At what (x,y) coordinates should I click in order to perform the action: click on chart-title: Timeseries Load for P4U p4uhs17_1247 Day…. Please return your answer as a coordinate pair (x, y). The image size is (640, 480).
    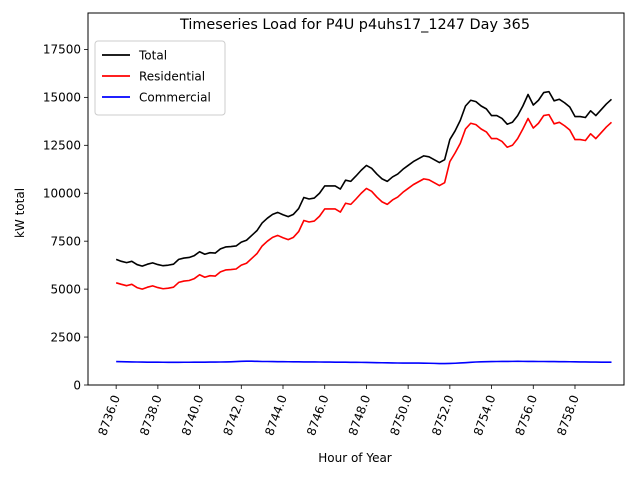
    Looking at the image, I should click on (354, 25).